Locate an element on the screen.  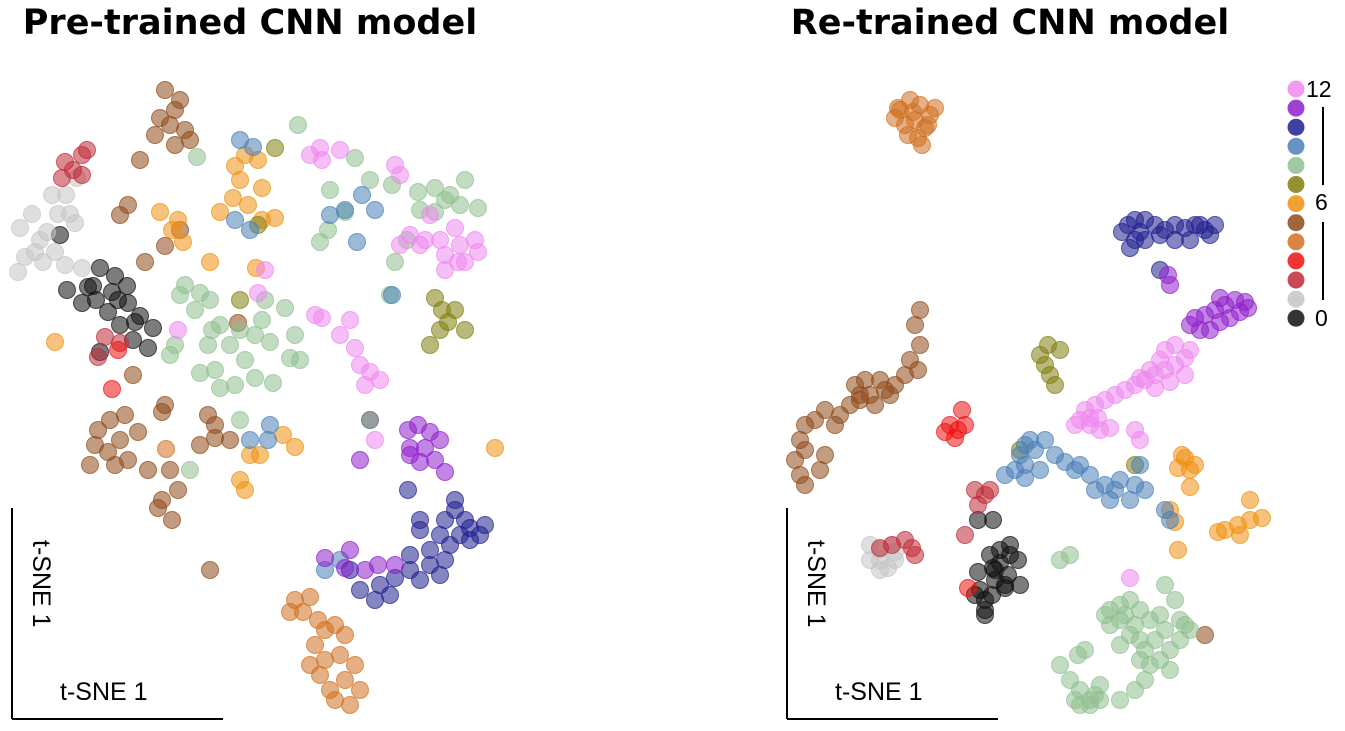
right-chart-title: Re-trained CNN model is located at coordinates (1010, 23).